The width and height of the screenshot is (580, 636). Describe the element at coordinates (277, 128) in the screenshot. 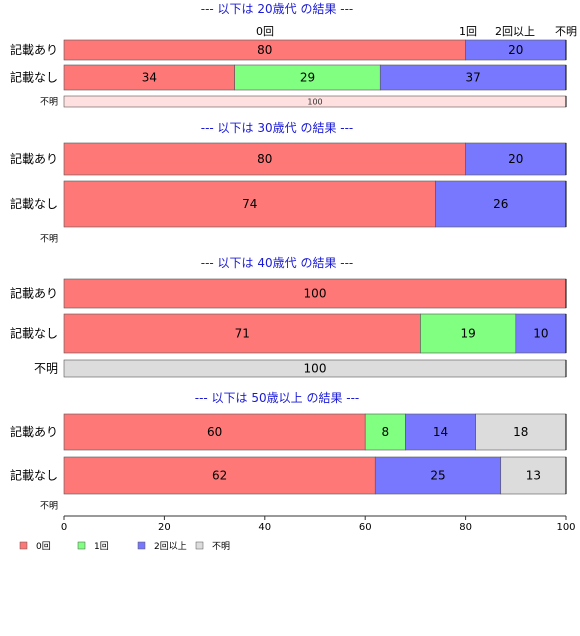

I see `panel-title: --- 以下は 30歳代 の結果 ---` at that location.